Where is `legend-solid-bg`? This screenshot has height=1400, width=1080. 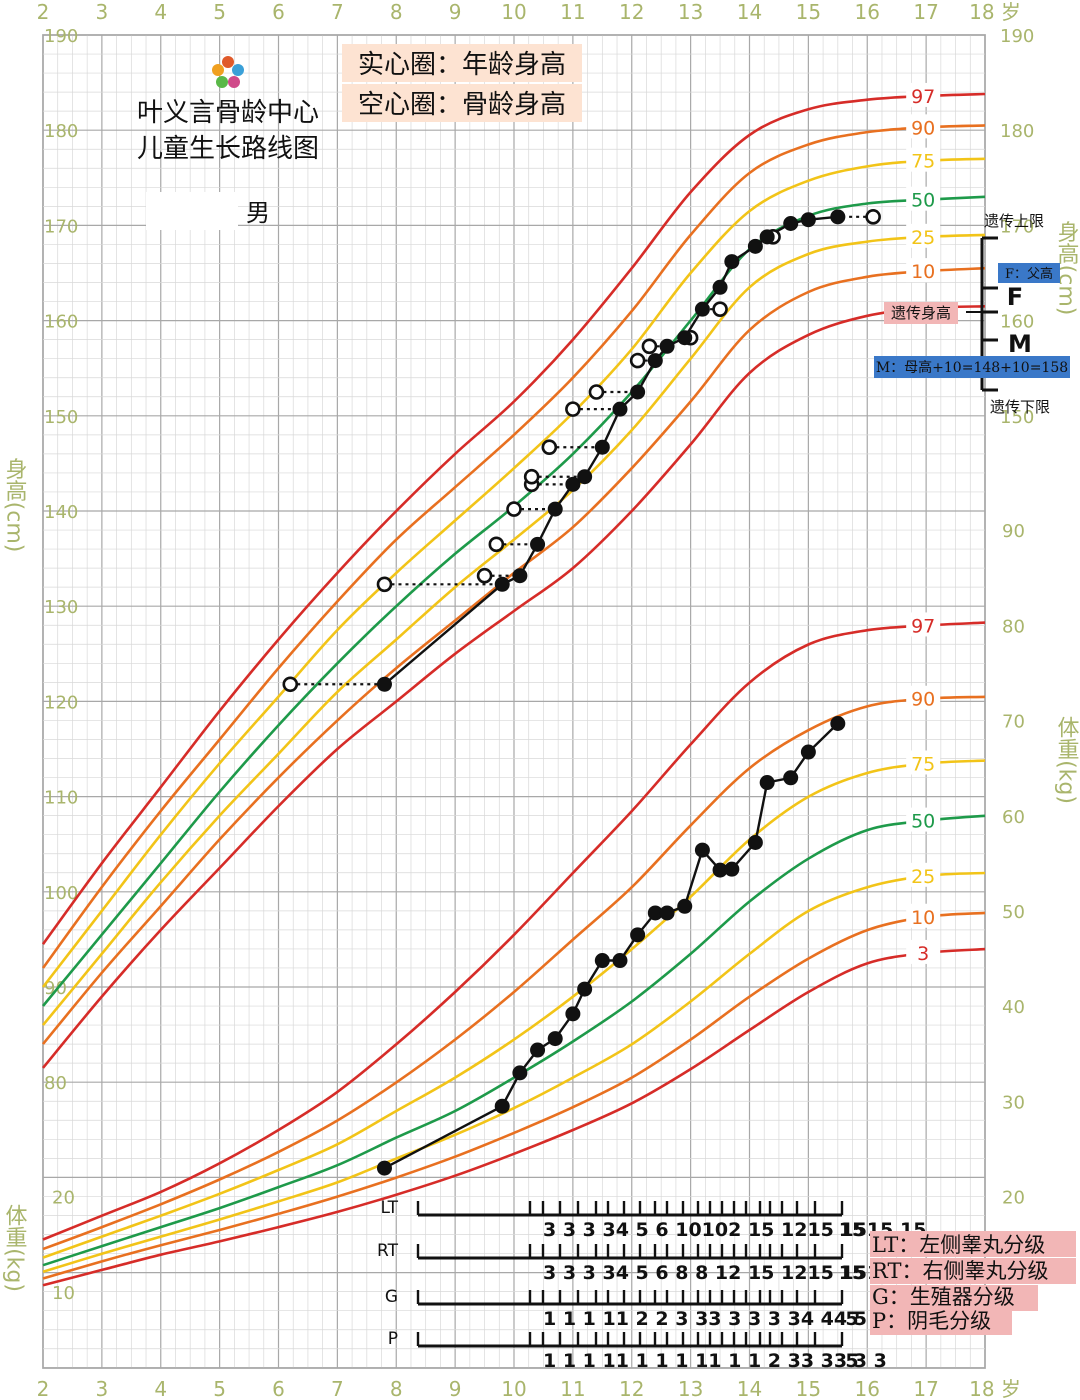
legend-solid-bg is located at coordinates (462, 63).